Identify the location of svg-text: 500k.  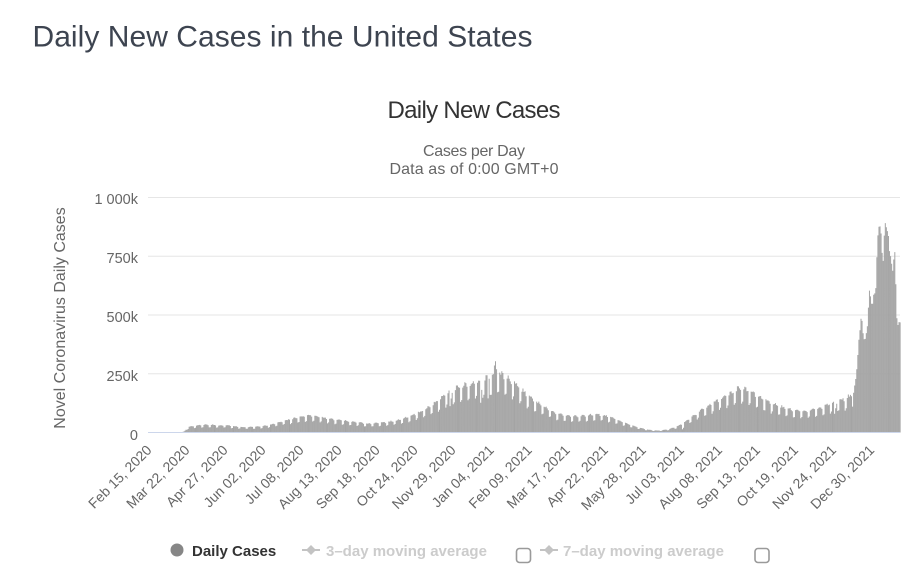
(123, 318).